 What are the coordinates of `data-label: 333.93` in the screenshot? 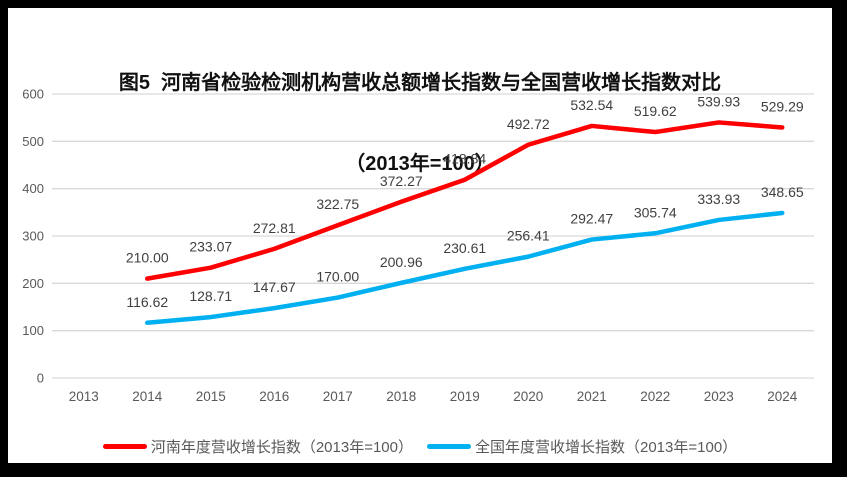 It's located at (718, 199).